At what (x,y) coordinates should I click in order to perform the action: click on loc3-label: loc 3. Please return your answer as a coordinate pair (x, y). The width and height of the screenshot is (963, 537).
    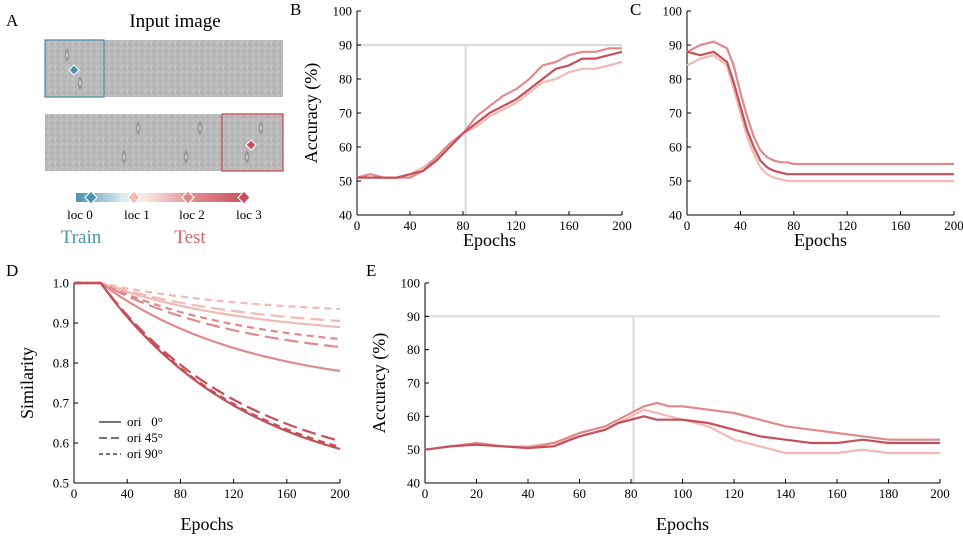
    Looking at the image, I should click on (249, 214).